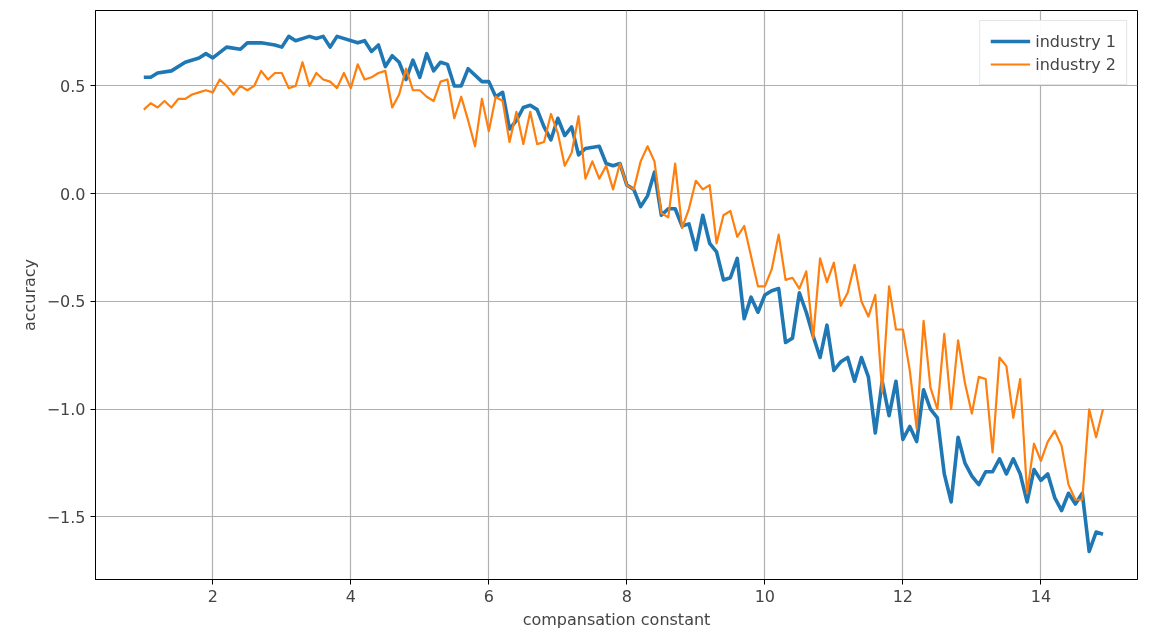  What do you see at coordinates (1041, 596) in the screenshot?
I see `x-tick-label: 14` at bounding box center [1041, 596].